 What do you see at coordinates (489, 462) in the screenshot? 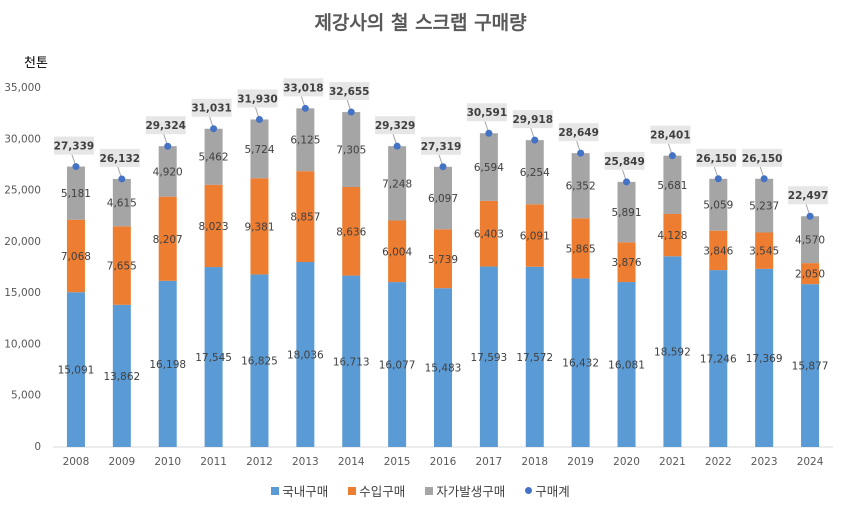
I see `x-tick-label: 2017` at bounding box center [489, 462].